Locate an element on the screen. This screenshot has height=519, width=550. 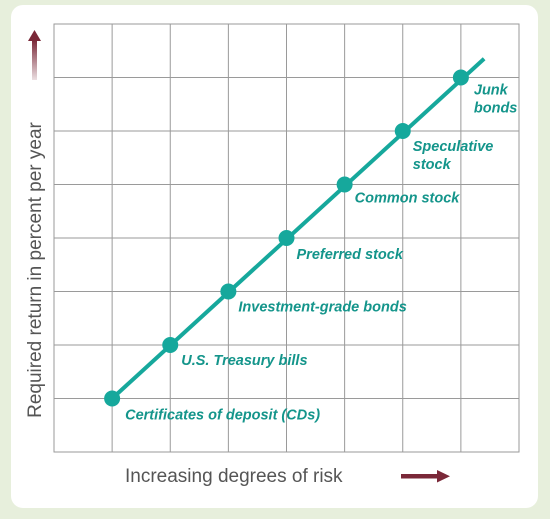
data-label: U.S. Treasury bills is located at coordinates (244, 361).